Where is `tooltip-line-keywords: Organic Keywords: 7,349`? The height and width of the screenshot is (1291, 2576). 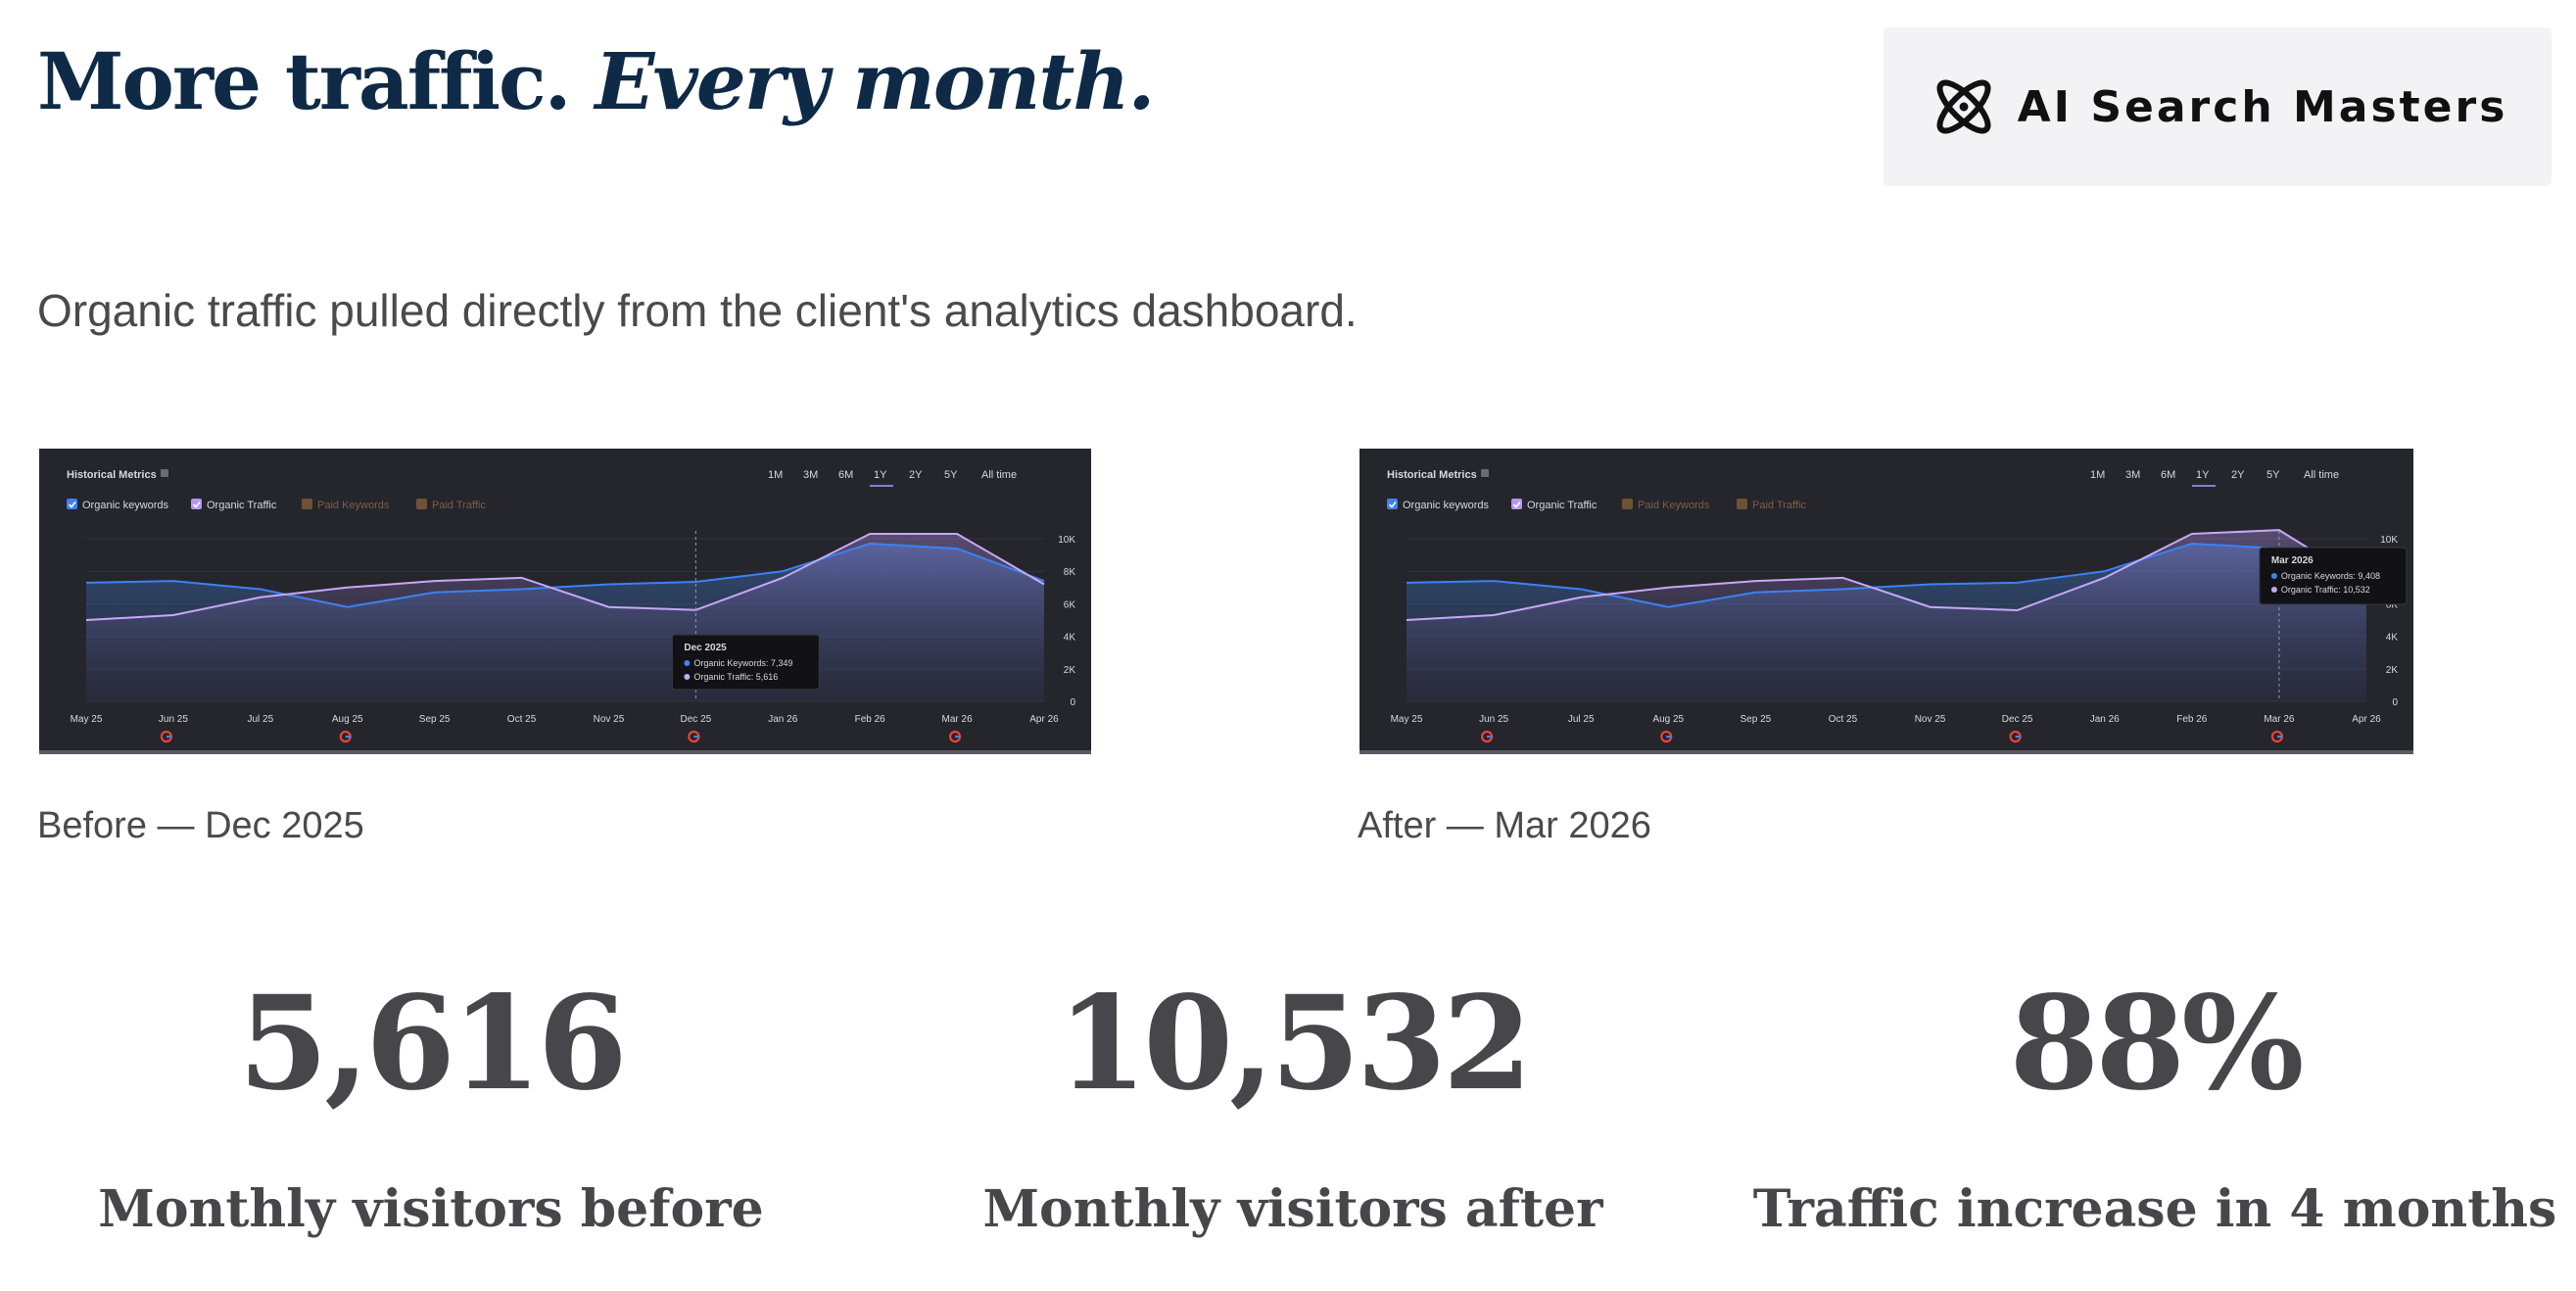 tooltip-line-keywords: Organic Keywords: 7,349 is located at coordinates (742, 663).